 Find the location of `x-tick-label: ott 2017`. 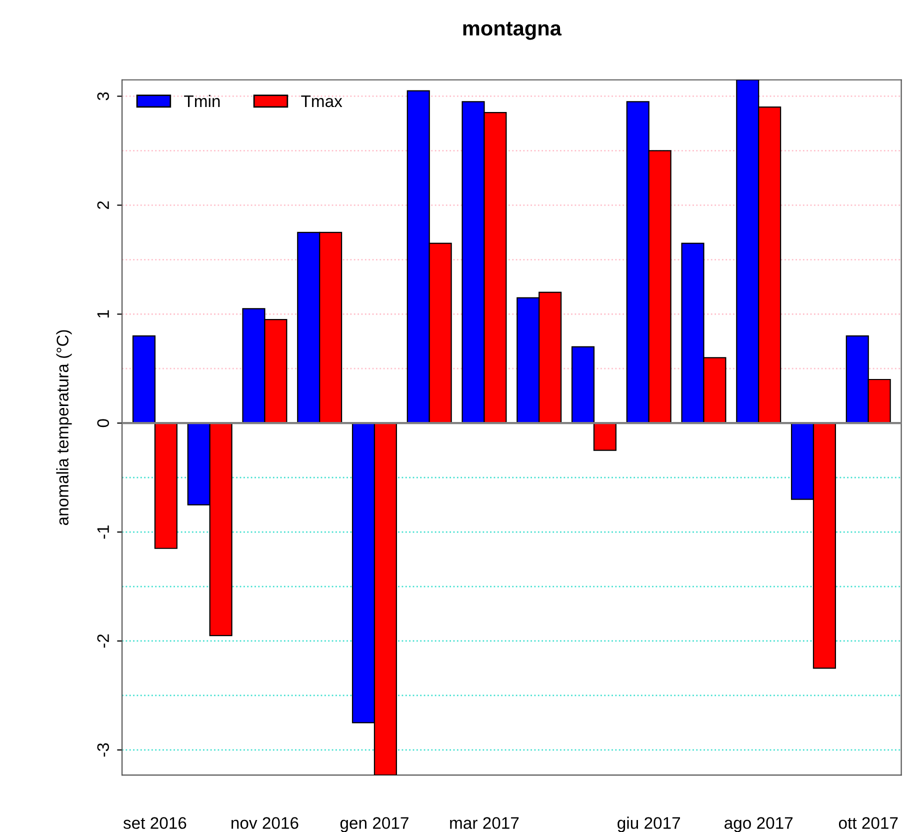

x-tick-label: ott 2017 is located at coordinates (868, 823).